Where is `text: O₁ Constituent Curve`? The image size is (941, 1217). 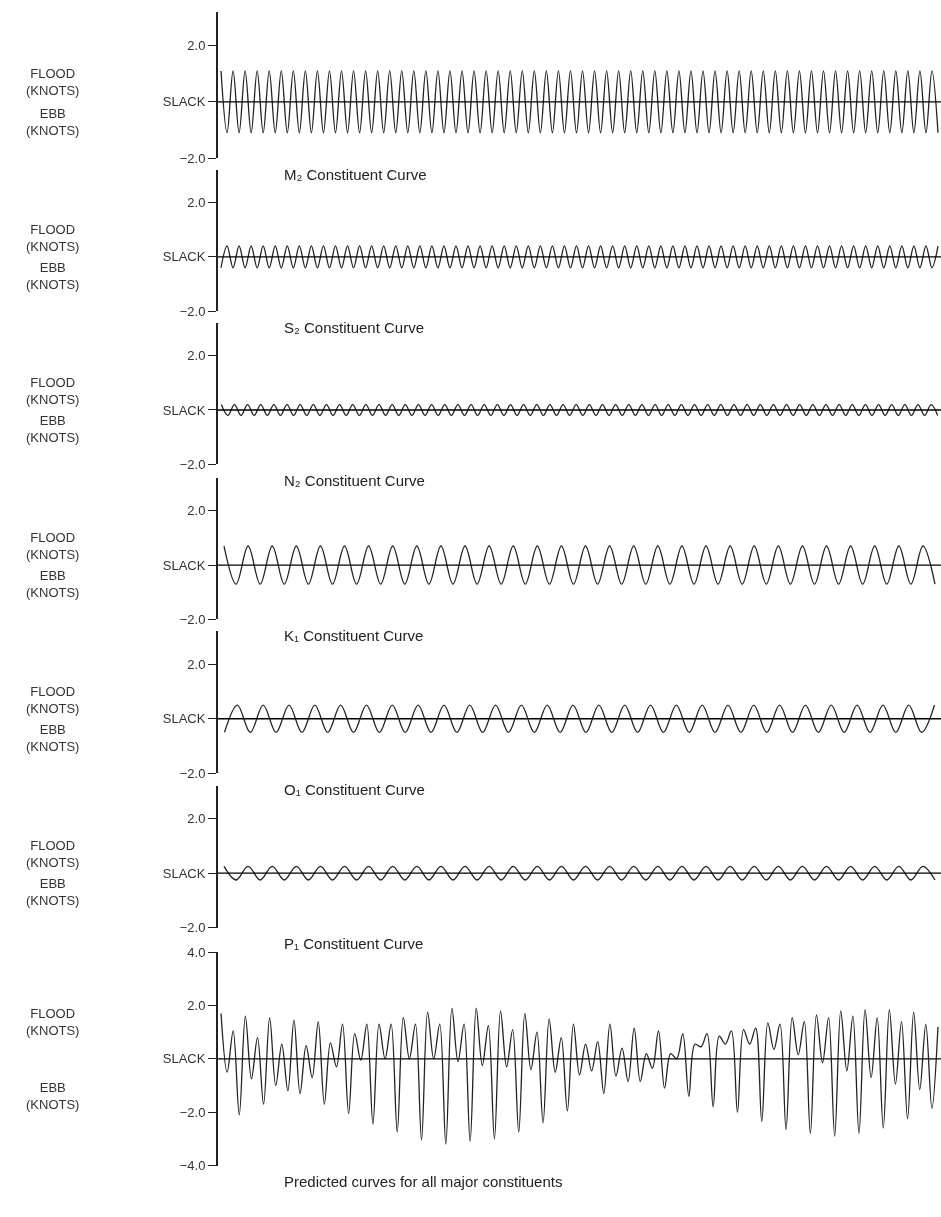 text: O₁ Constituent Curve is located at coordinates (354, 789).